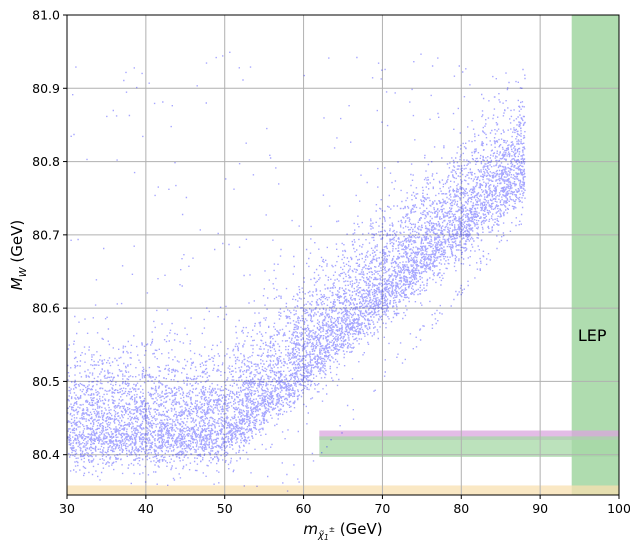  I want to click on x-axis-label-subscript: χ̃, so click(321, 535).